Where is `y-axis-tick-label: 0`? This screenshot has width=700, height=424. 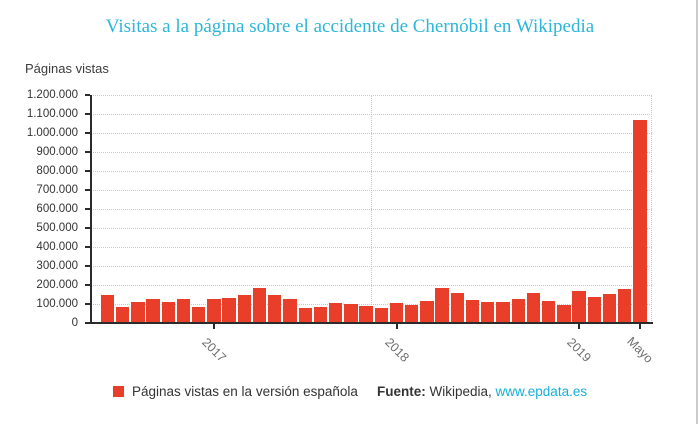 y-axis-tick-label: 0 is located at coordinates (74, 323).